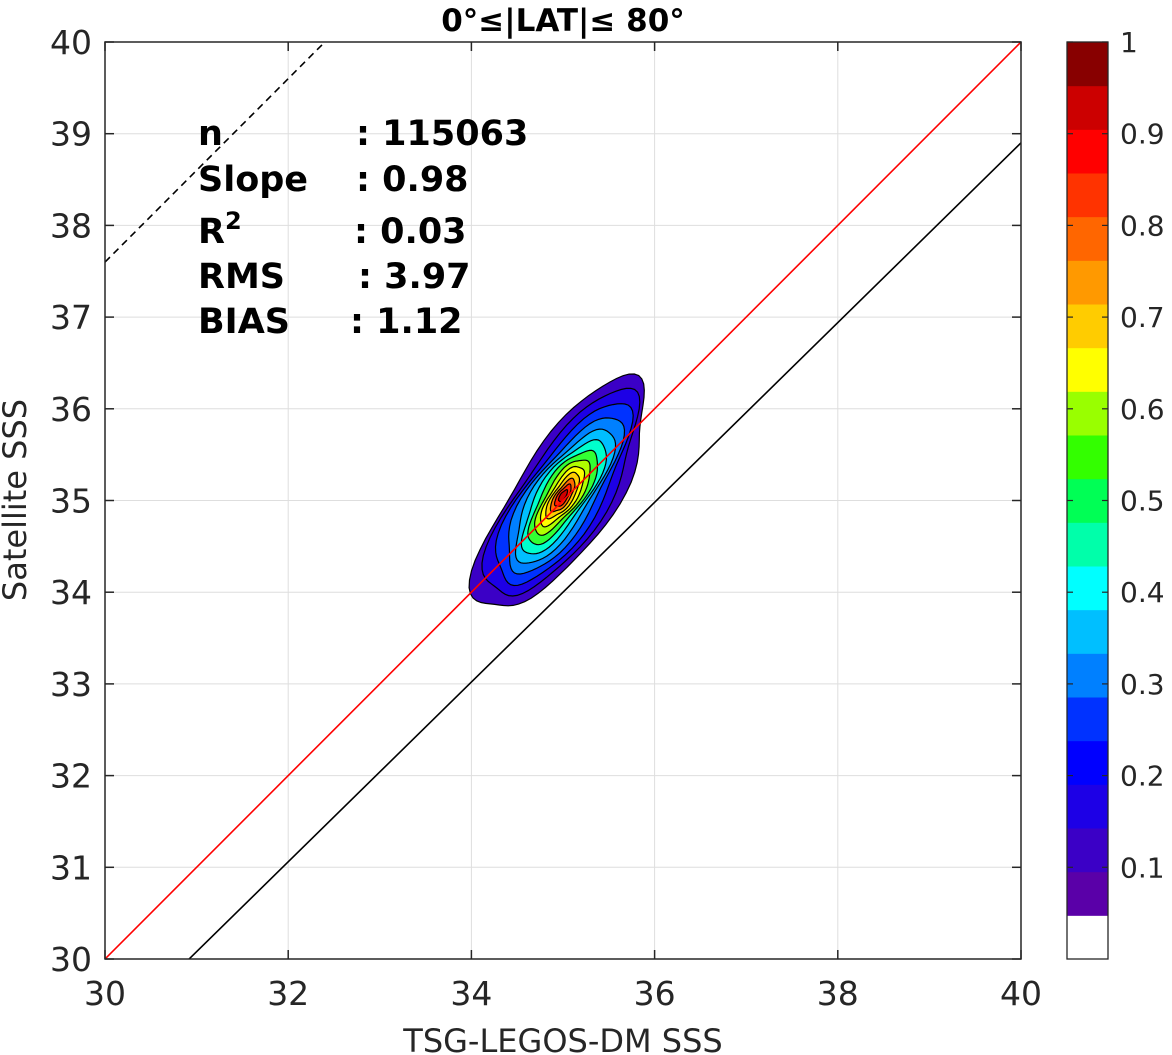 This screenshot has width=1172, height=1055. What do you see at coordinates (1142, 317) in the screenshot?
I see `colorbar-tick-label: 0.7` at bounding box center [1142, 317].